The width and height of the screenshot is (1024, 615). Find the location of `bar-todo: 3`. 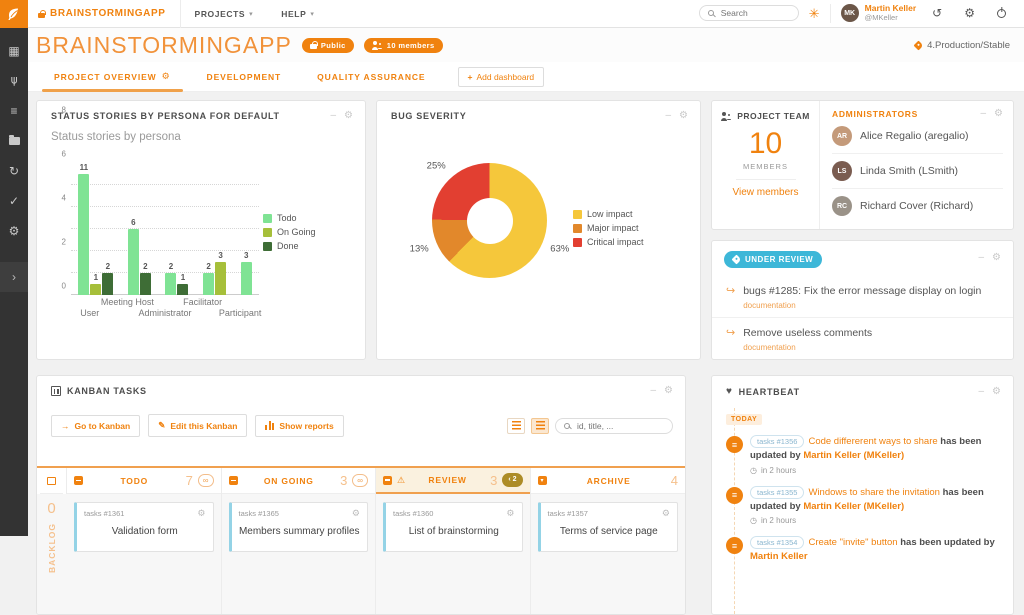

bar-todo: 3 is located at coordinates (246, 273).